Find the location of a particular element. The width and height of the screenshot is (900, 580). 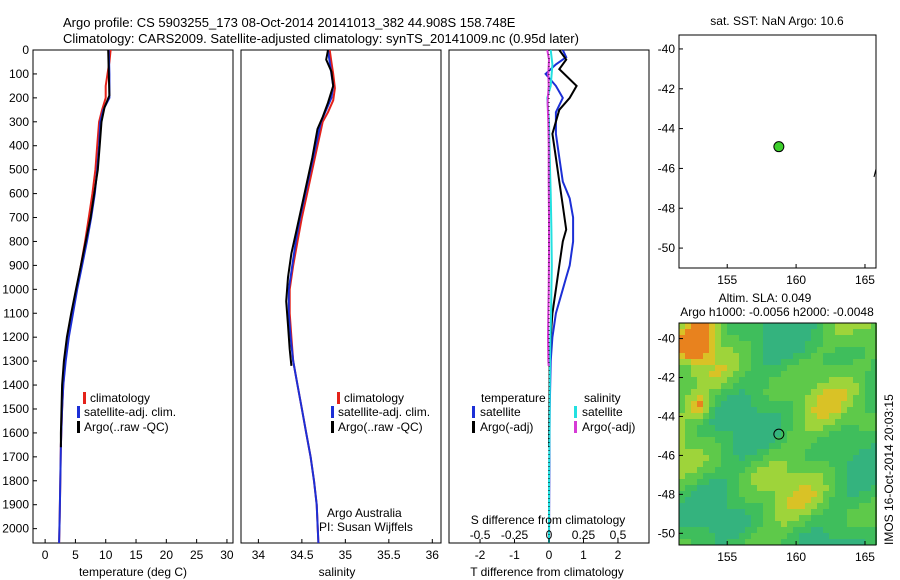

sla-map-panel is located at coordinates (777, 434).